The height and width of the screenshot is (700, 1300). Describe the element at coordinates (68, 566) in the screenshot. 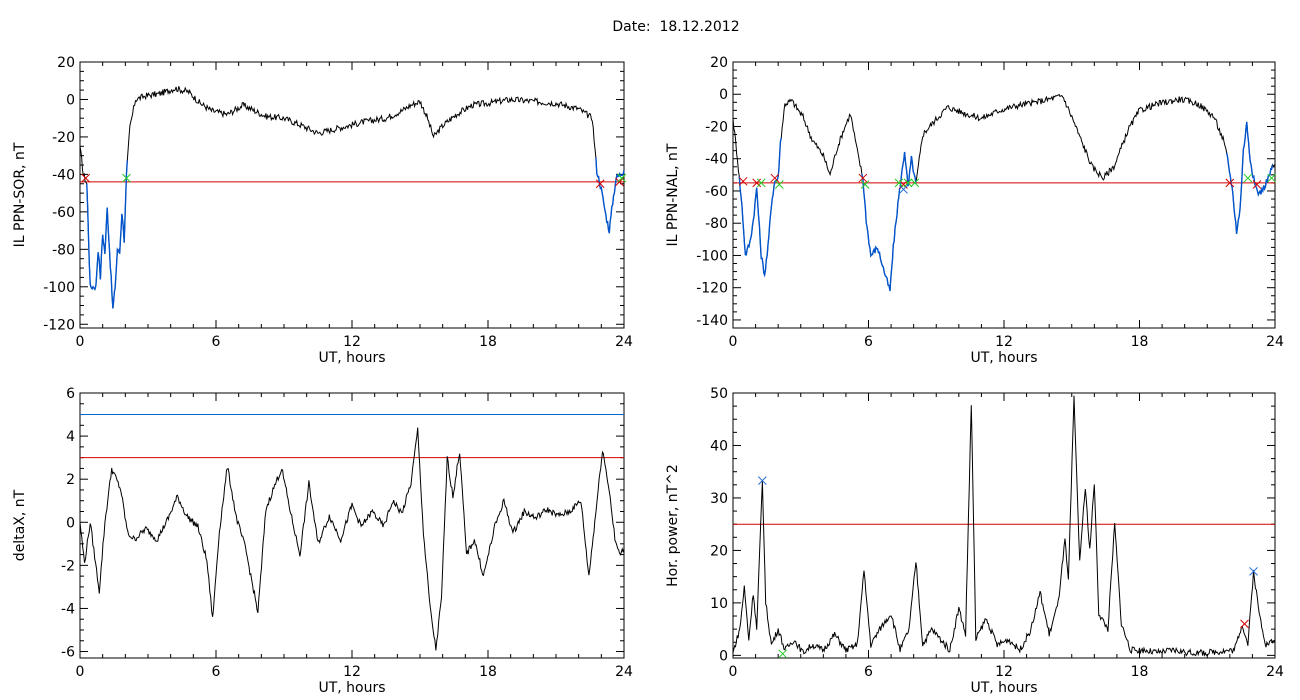

I see `y-tick-label: -2` at that location.